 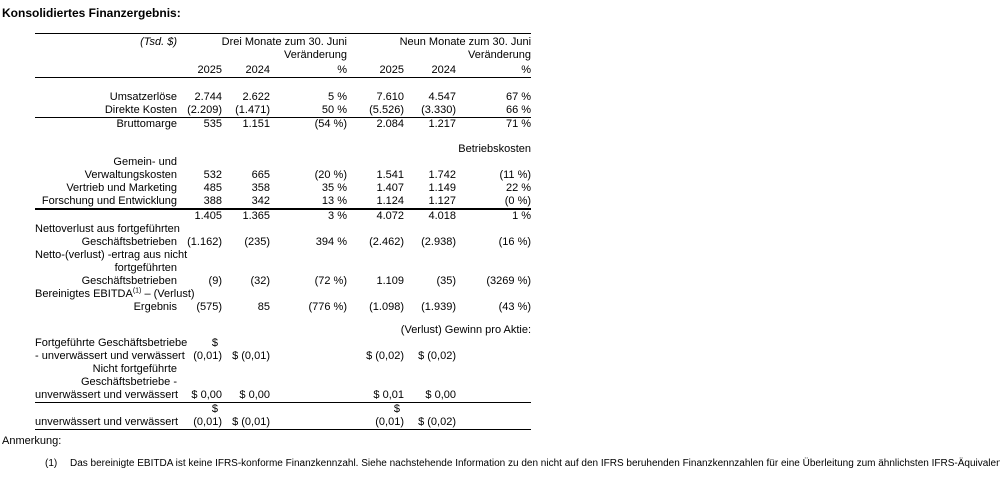 What do you see at coordinates (315, 55) in the screenshot?
I see `change-label-q: Veränderung` at bounding box center [315, 55].